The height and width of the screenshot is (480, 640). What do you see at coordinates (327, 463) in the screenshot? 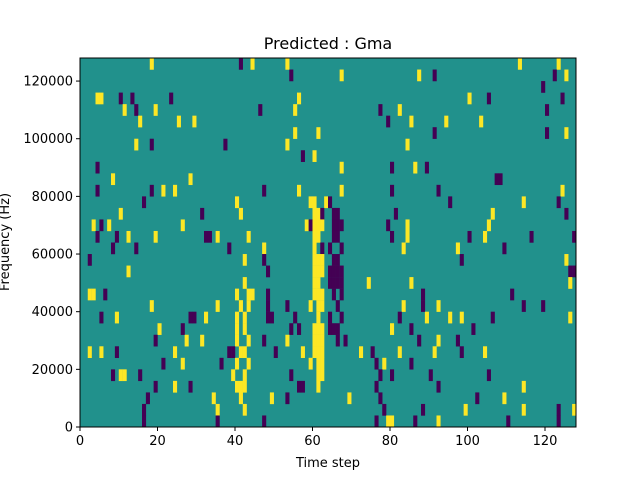
I see `x-axis-label: Time step` at bounding box center [327, 463].